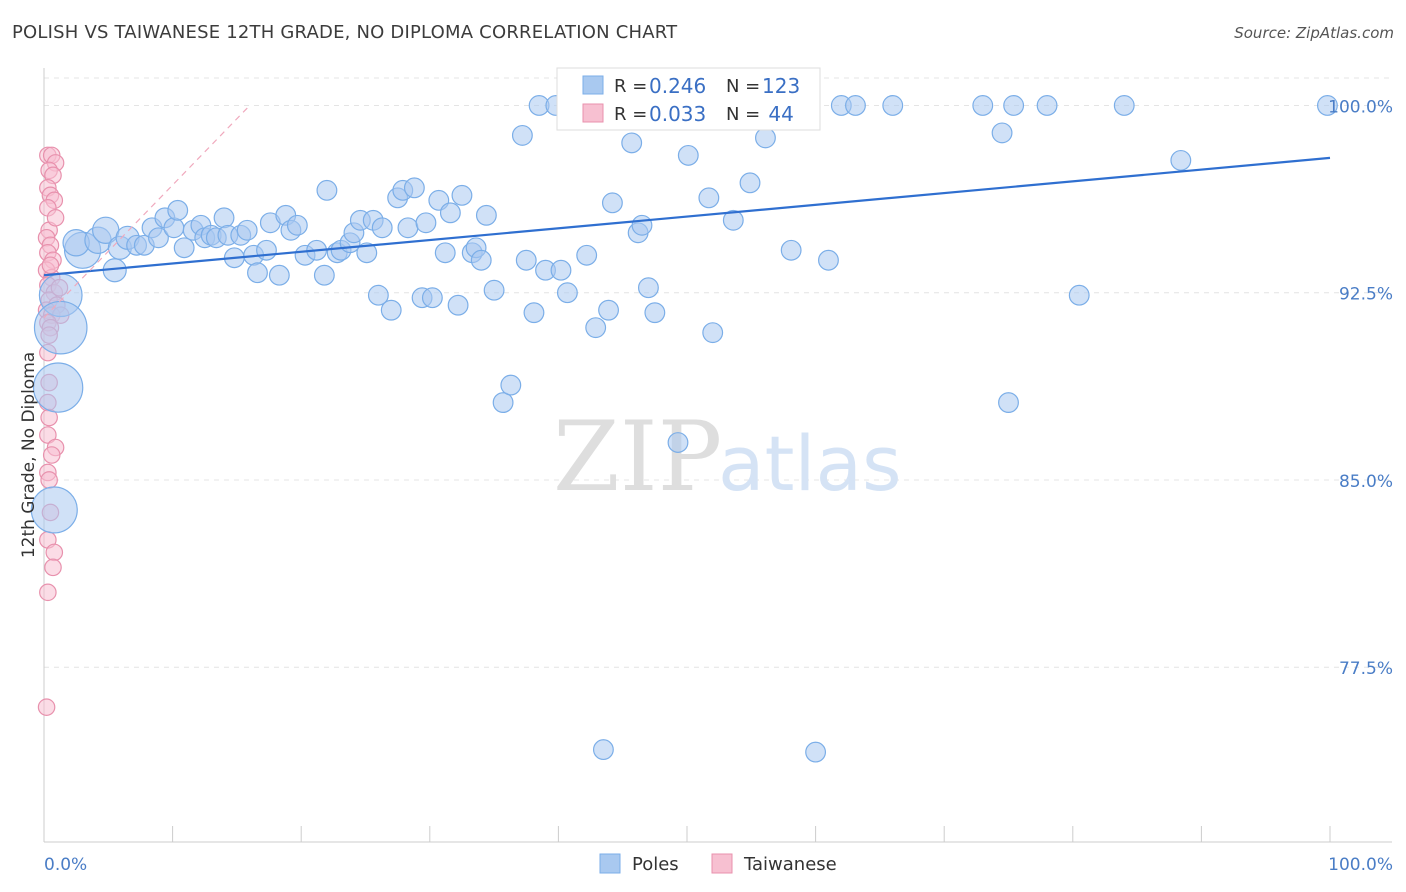 Image resolution: width=1406 pixels, height=892 pixels. Describe the element at coordinates (630, 114) in the screenshot. I see `legend-r-label-taiwanese: R =` at that location.